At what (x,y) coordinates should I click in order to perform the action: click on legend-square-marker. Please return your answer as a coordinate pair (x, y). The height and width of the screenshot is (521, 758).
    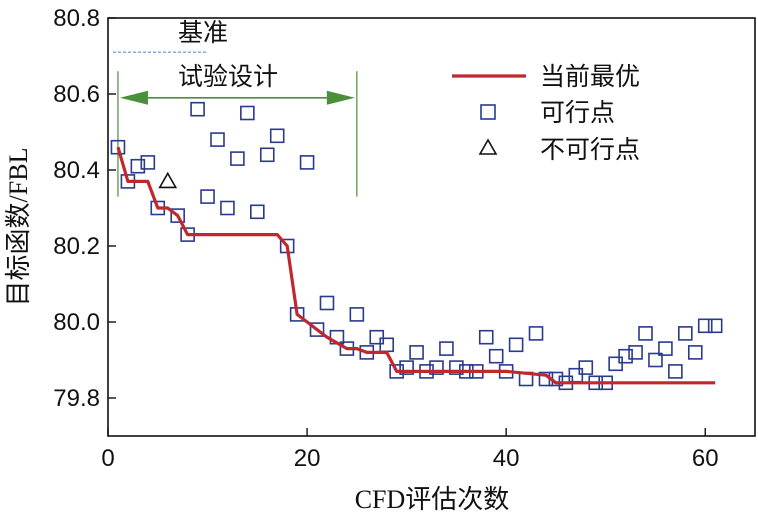
    Looking at the image, I should click on (488, 112).